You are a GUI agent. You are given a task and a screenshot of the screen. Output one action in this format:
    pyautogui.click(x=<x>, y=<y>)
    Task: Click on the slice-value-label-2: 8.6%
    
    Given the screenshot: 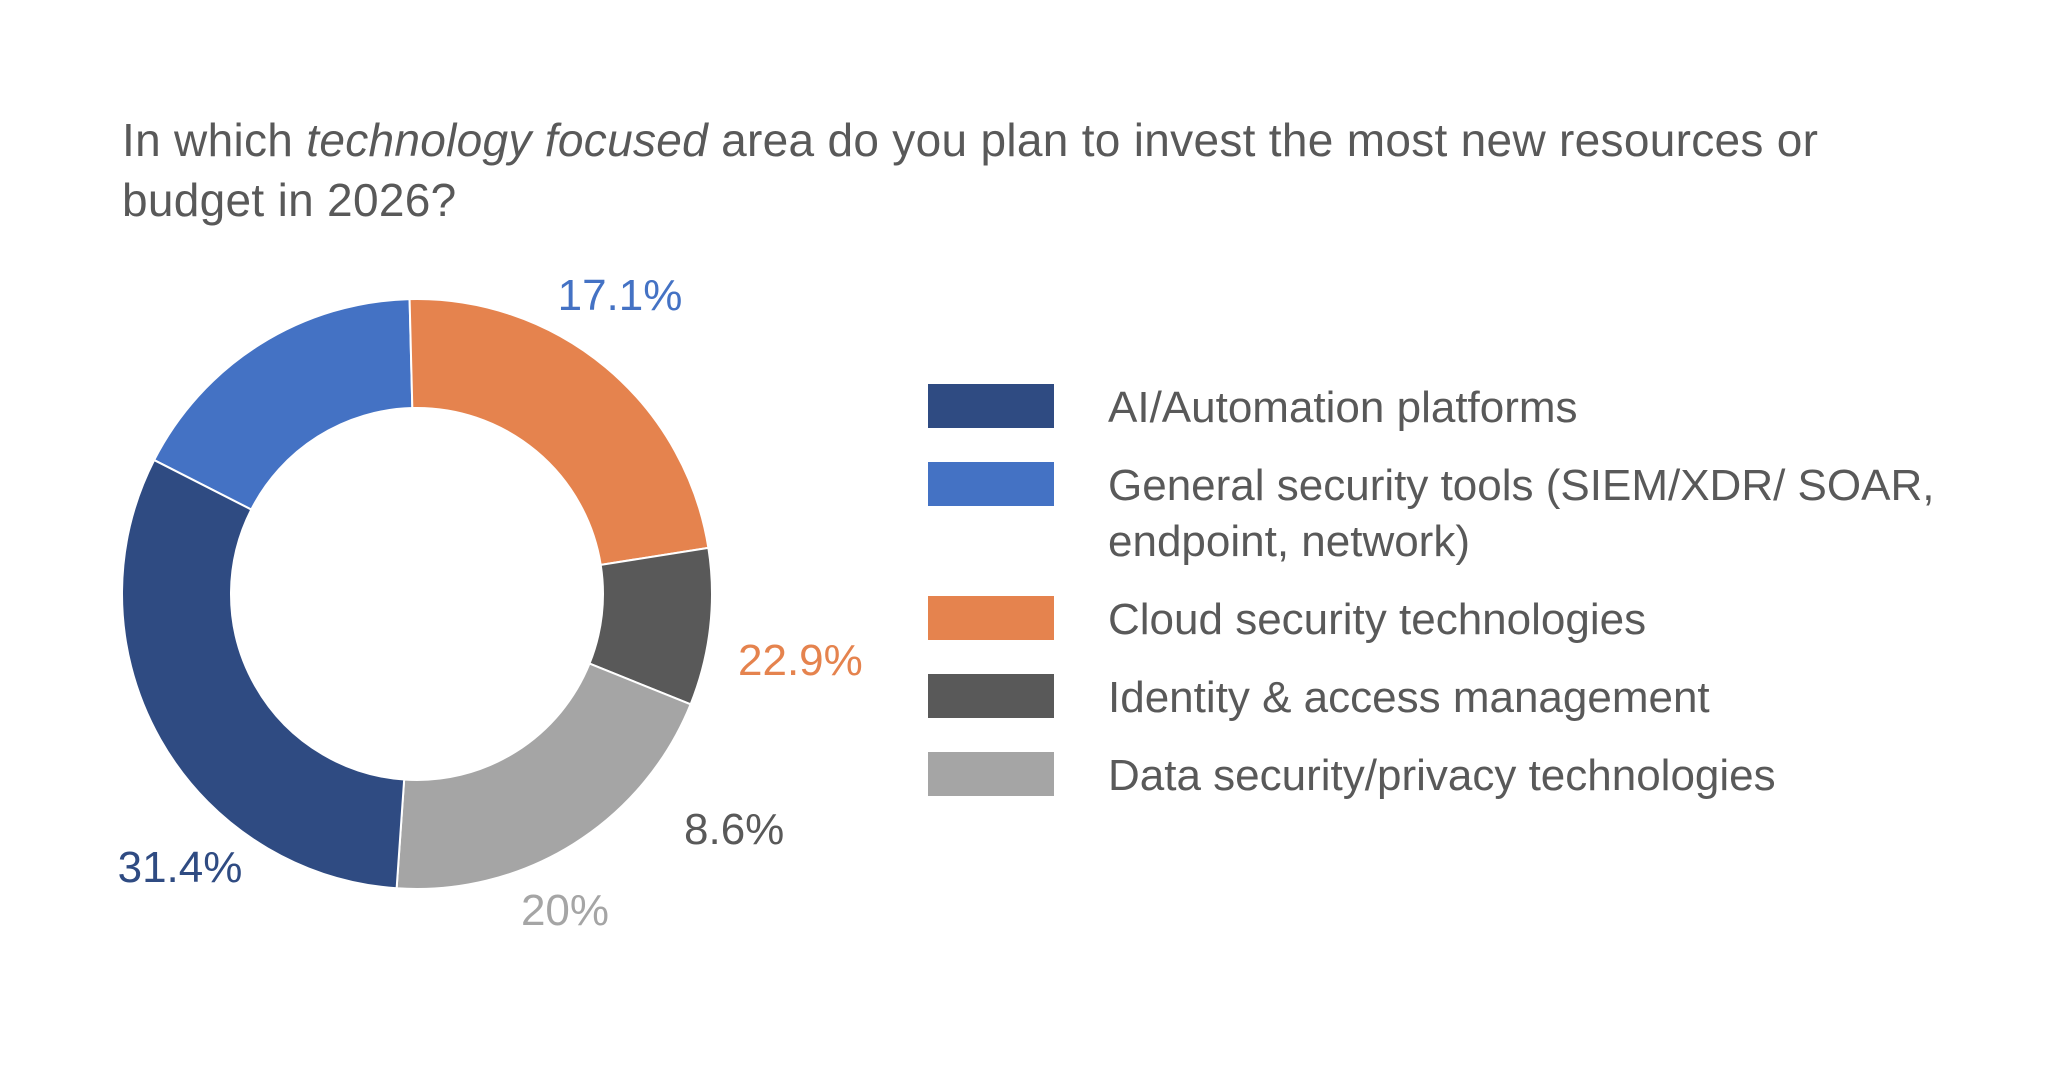 What is the action you would take?
    pyautogui.click(x=734, y=829)
    